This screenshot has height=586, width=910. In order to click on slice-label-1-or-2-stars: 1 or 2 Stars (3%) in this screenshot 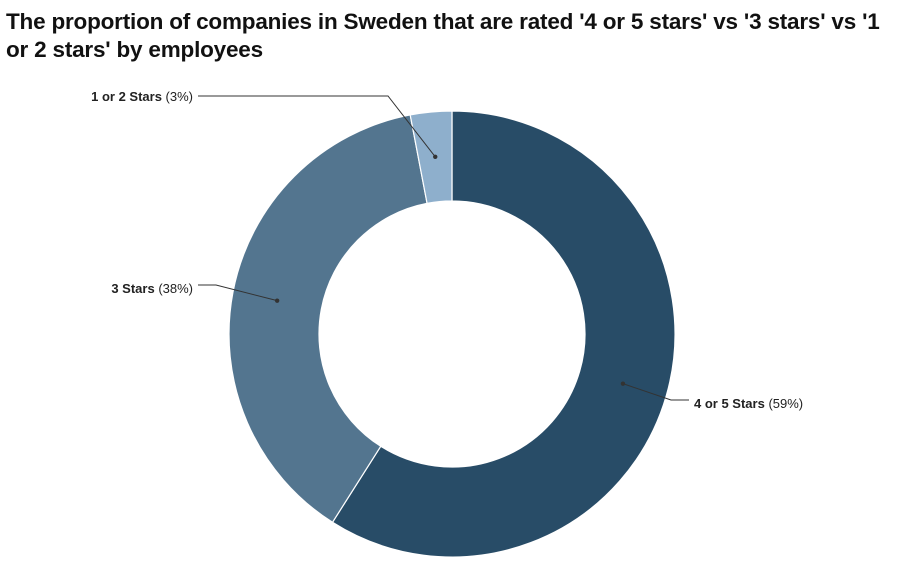, I will do `click(142, 96)`.